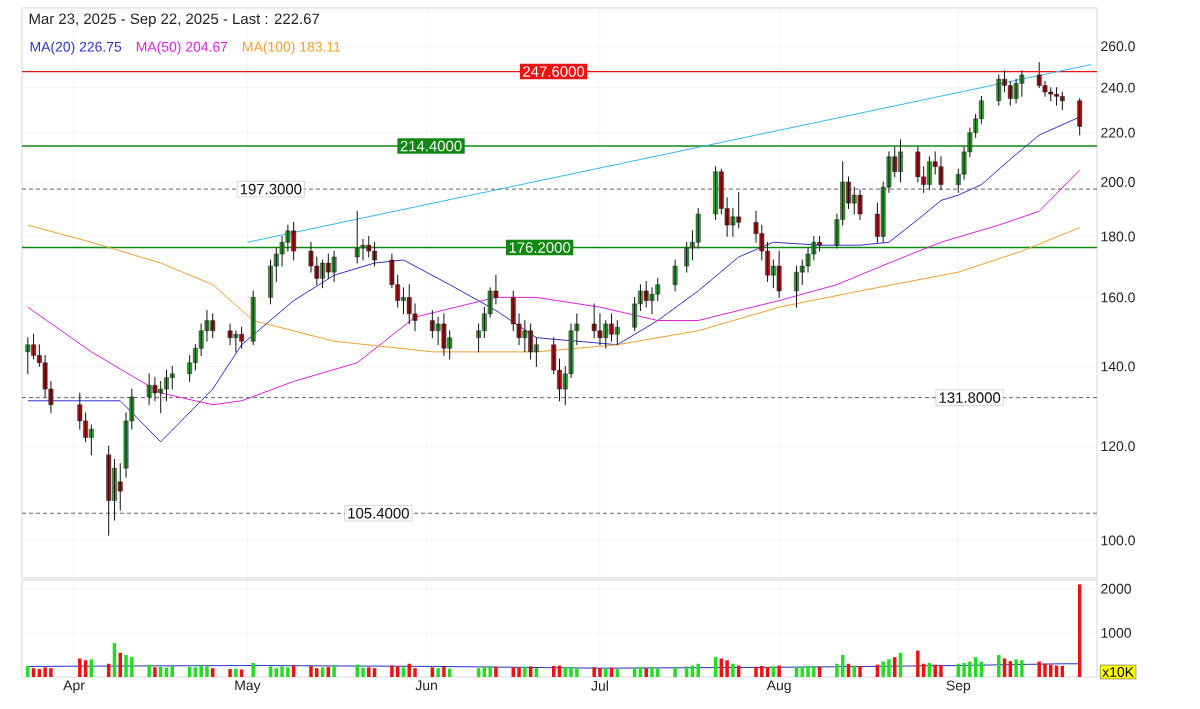 The width and height of the screenshot is (1200, 709). Describe the element at coordinates (174, 20) in the screenshot. I see `chart-title: Mar 23, 2025 - Sep 22, 2025 - Last : 222.67` at that location.